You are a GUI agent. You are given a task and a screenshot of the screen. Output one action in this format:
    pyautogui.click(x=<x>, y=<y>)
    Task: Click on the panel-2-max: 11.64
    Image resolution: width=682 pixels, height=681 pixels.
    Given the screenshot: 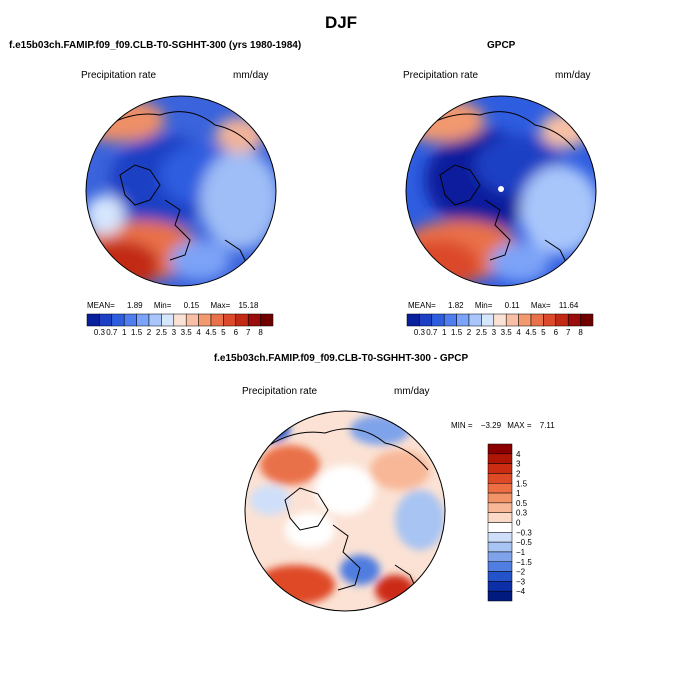 What is the action you would take?
    pyautogui.click(x=568, y=305)
    